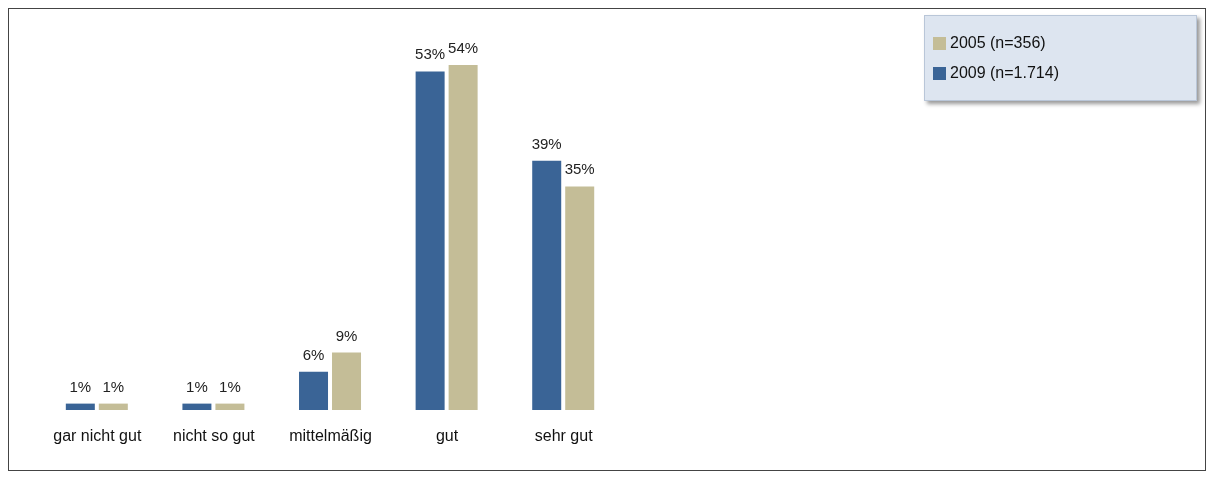  What do you see at coordinates (97, 436) in the screenshot?
I see `x-tick-label: gar nicht gut` at bounding box center [97, 436].